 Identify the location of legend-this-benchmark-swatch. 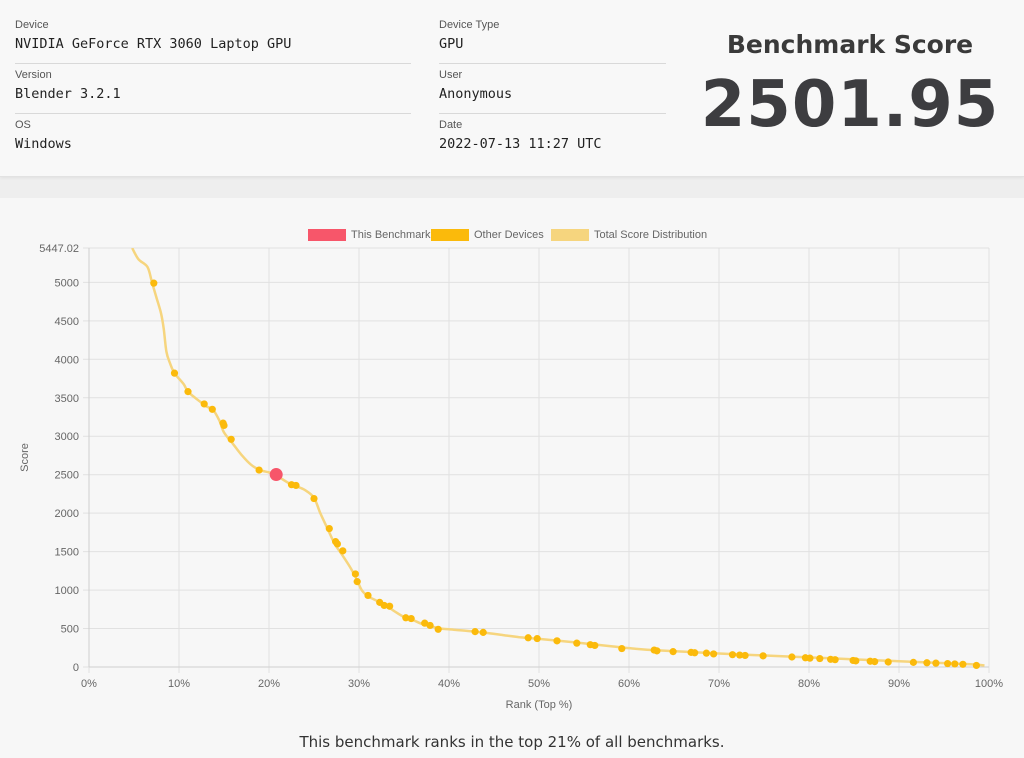
(327, 235).